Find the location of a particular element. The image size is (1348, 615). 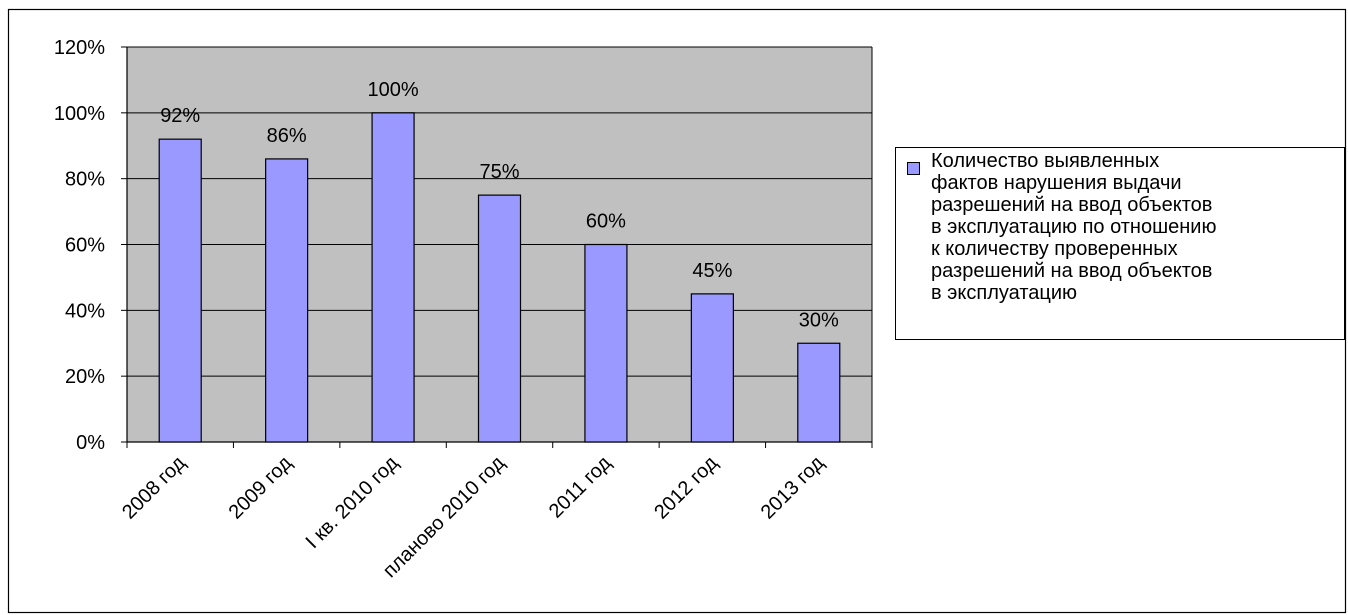

x-category-label: 2011 год is located at coordinates (580, 487).